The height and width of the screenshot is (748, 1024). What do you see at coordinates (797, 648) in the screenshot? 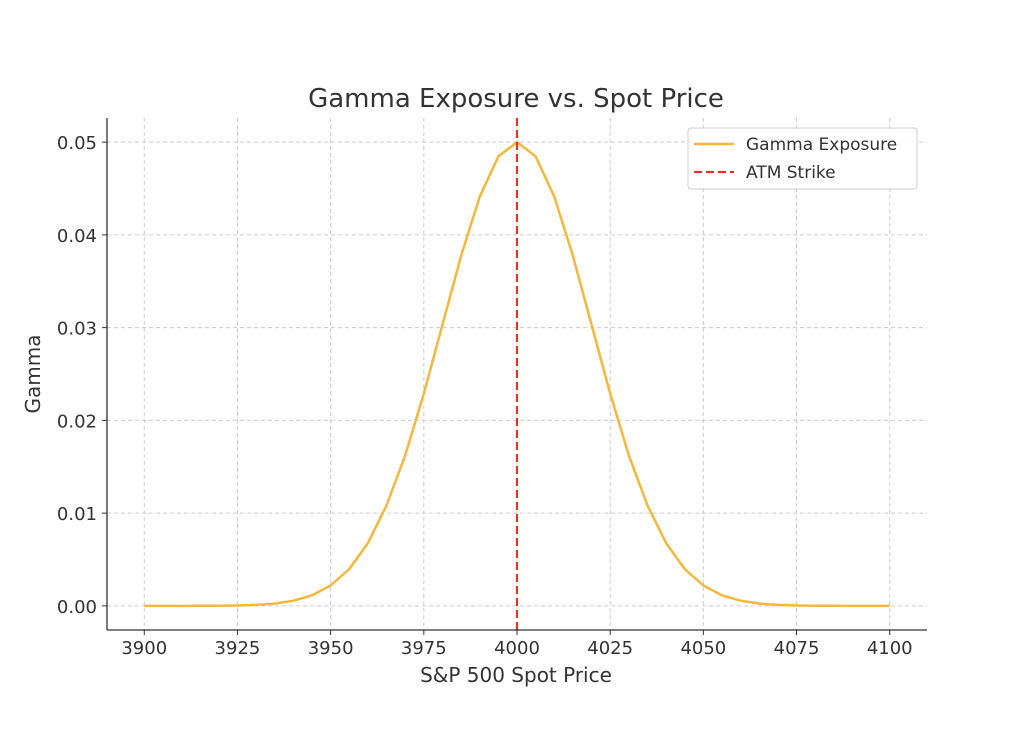
I see `x-tick-label: 4075` at bounding box center [797, 648].